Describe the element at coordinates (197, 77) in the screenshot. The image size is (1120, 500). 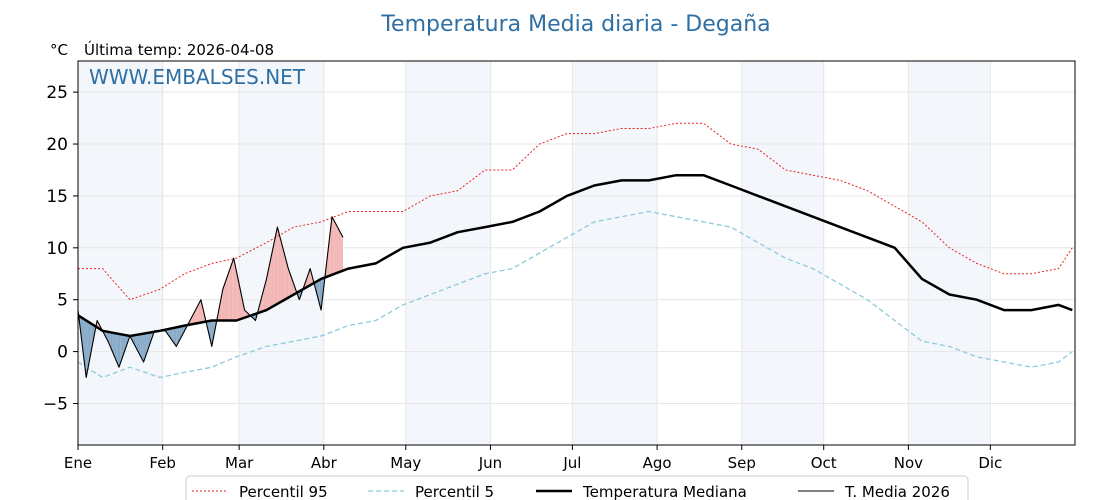
I see `watermark: WWW.EMBALSES.NET` at that location.